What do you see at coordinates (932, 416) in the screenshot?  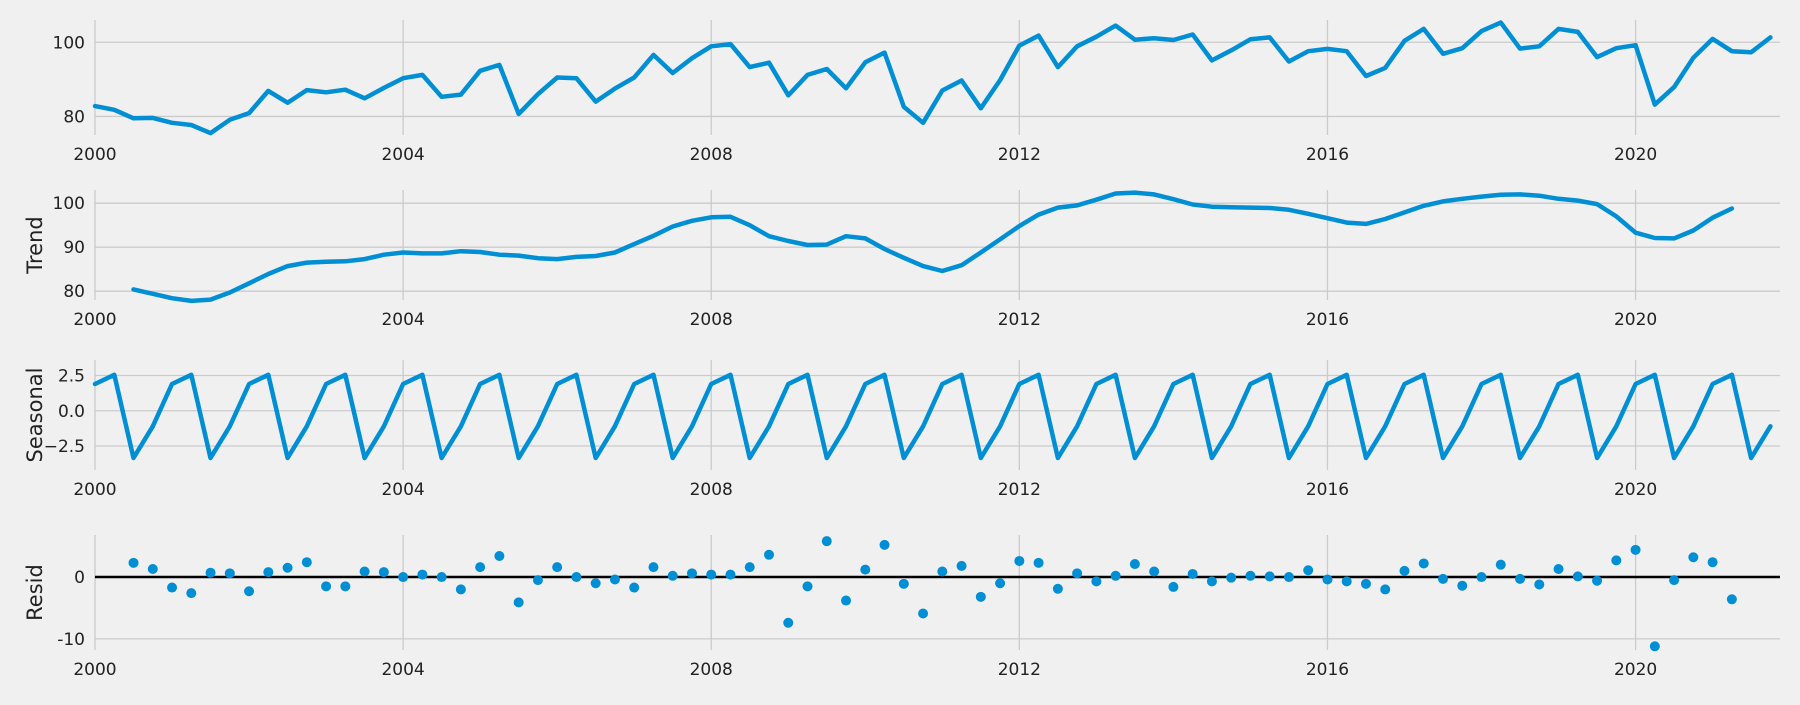 I see `seasonal-series-line` at bounding box center [932, 416].